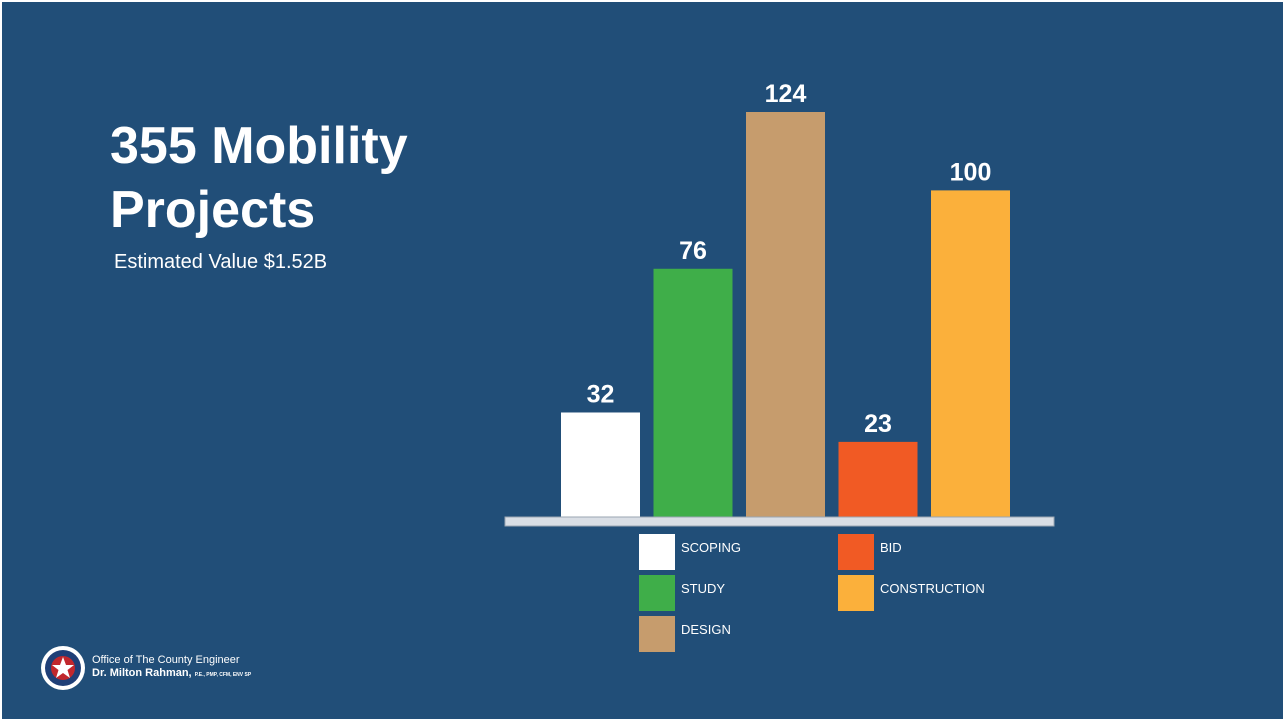  What do you see at coordinates (711, 547) in the screenshot?
I see `legend-label: SCOPING` at bounding box center [711, 547].